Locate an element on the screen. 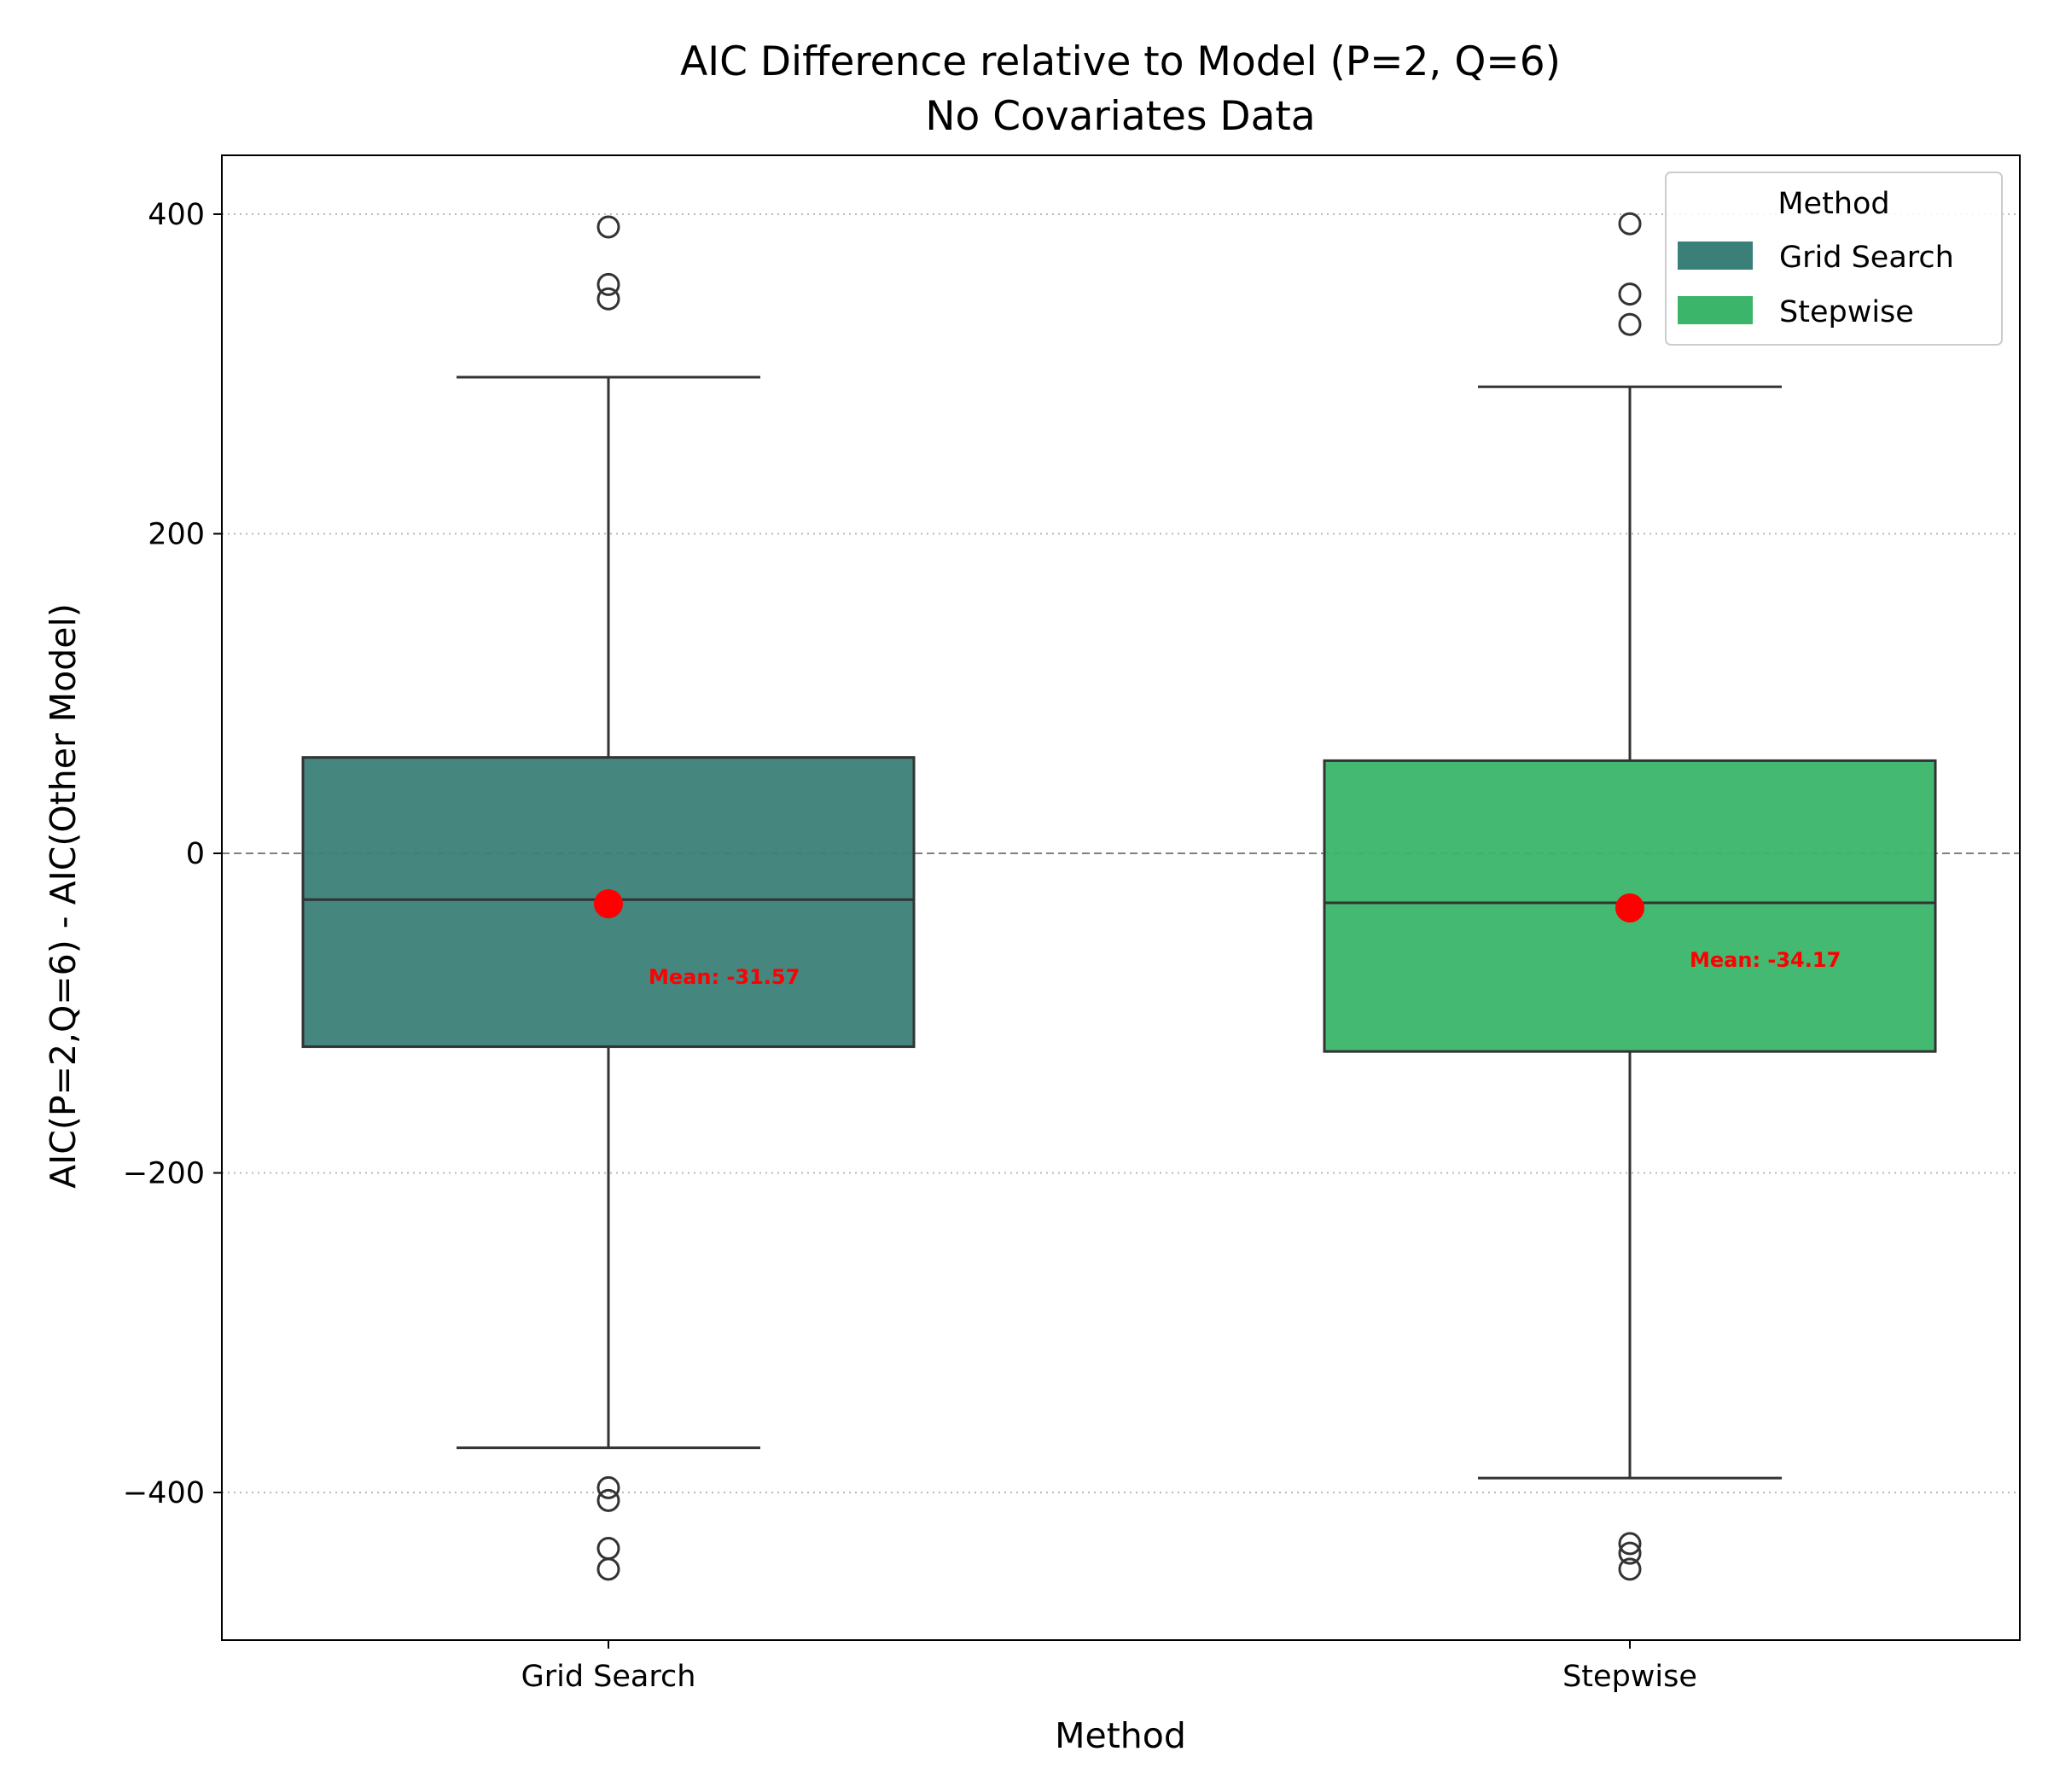  y-axis-label: AIC(P=2,Q=6) - AIC(Other Model) is located at coordinates (64, 896).